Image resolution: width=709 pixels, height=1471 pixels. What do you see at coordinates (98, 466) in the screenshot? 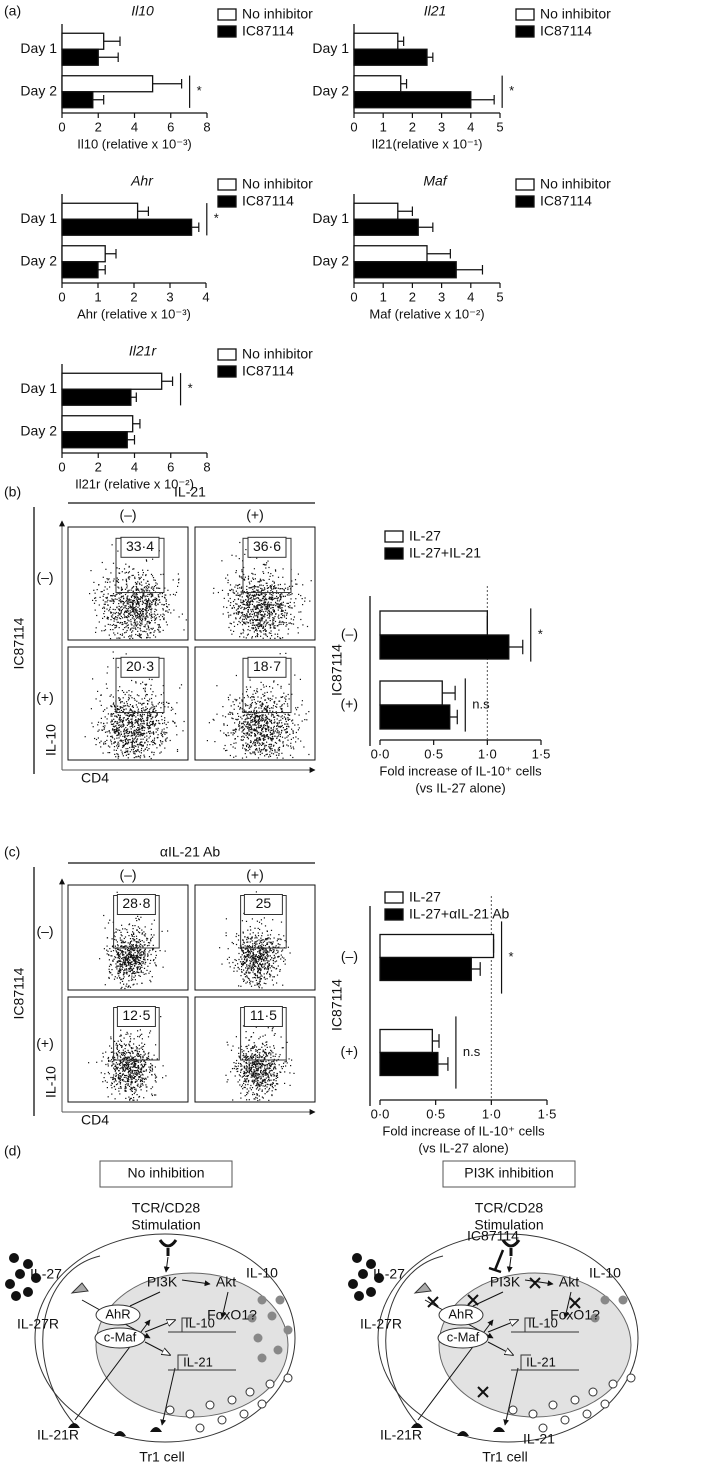
I see `x-tick-label: 2` at bounding box center [98, 466].